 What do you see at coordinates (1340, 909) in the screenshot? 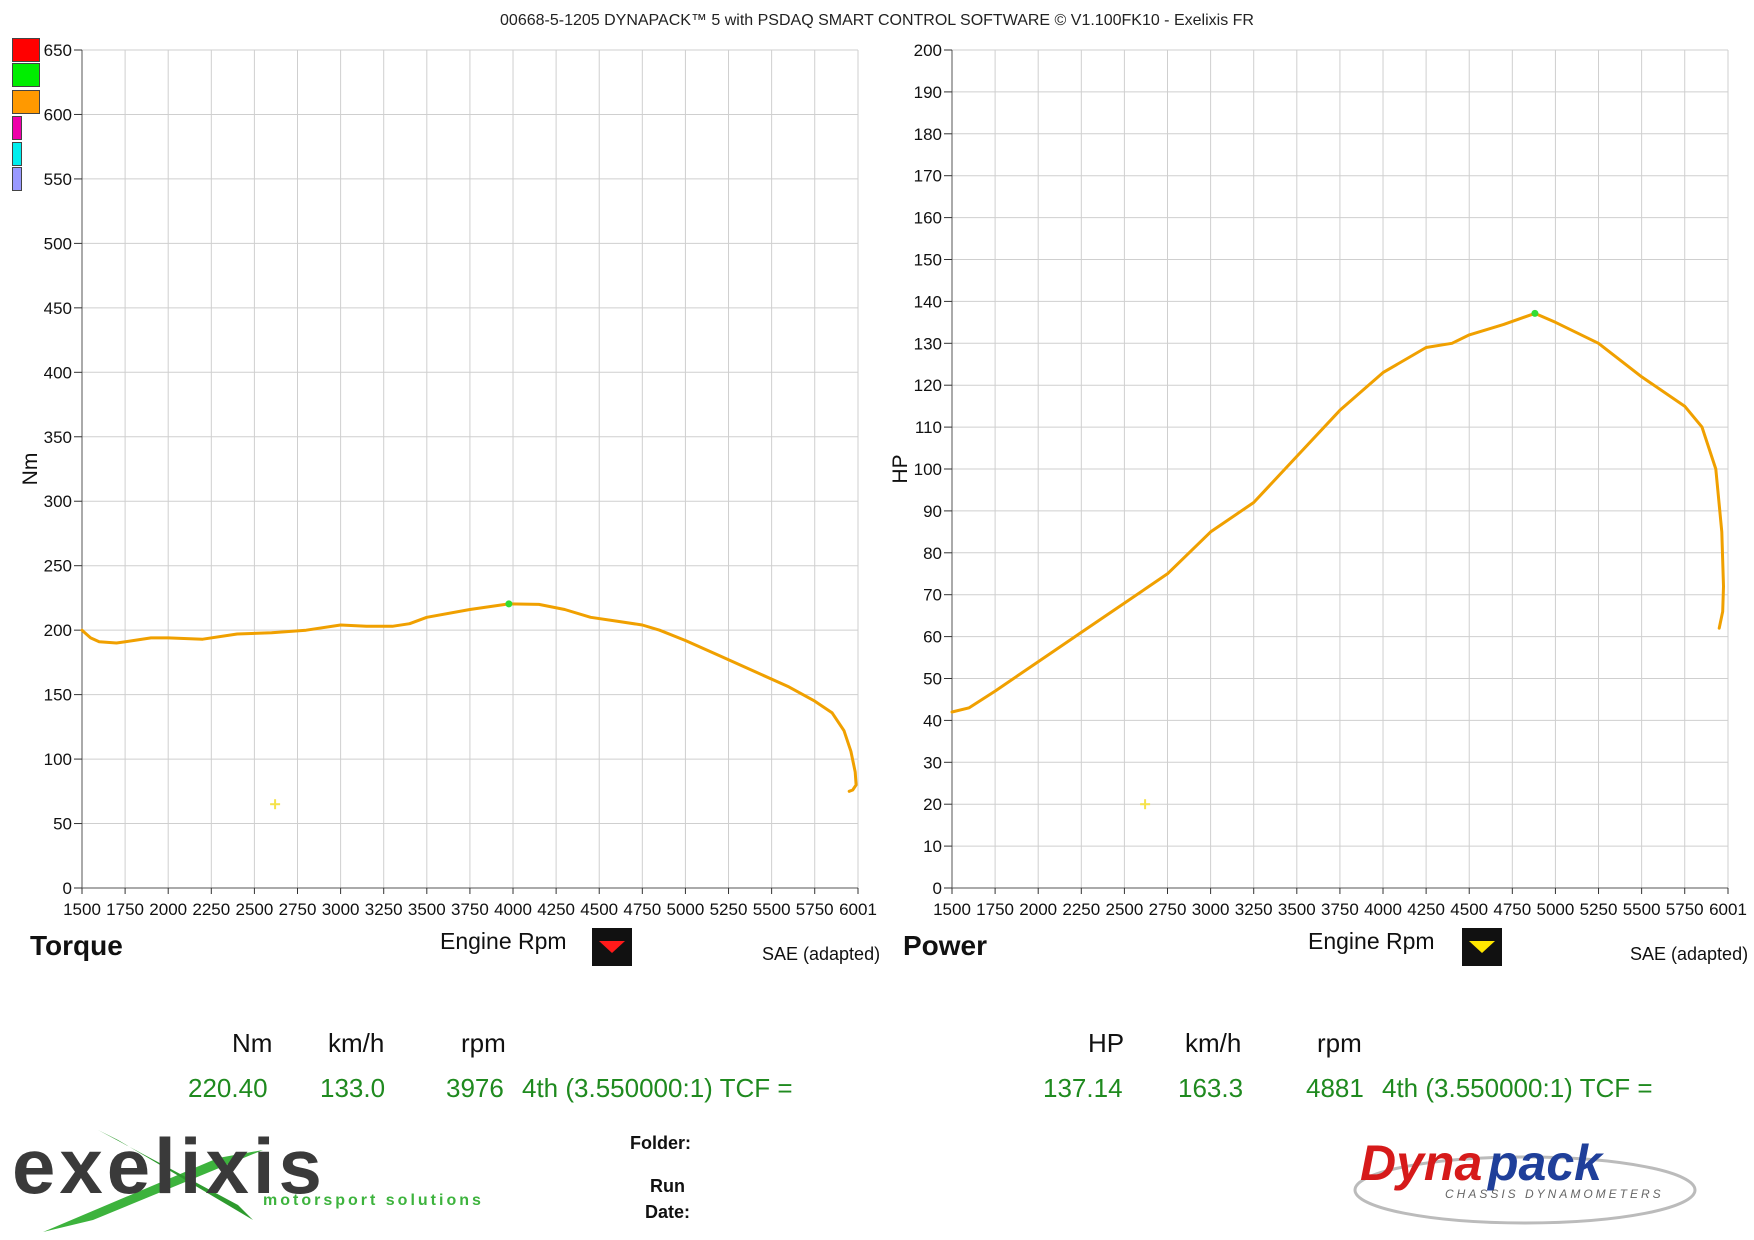
I see `power-x-tick-label: 3750` at bounding box center [1340, 909].